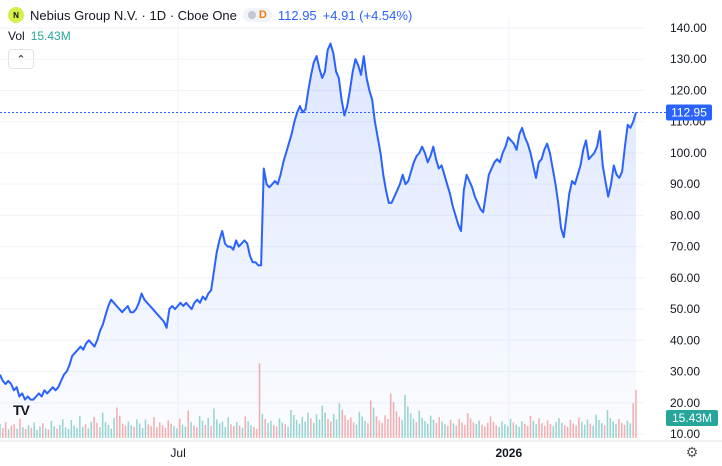  I want to click on current-price-badge, so click(689, 112).